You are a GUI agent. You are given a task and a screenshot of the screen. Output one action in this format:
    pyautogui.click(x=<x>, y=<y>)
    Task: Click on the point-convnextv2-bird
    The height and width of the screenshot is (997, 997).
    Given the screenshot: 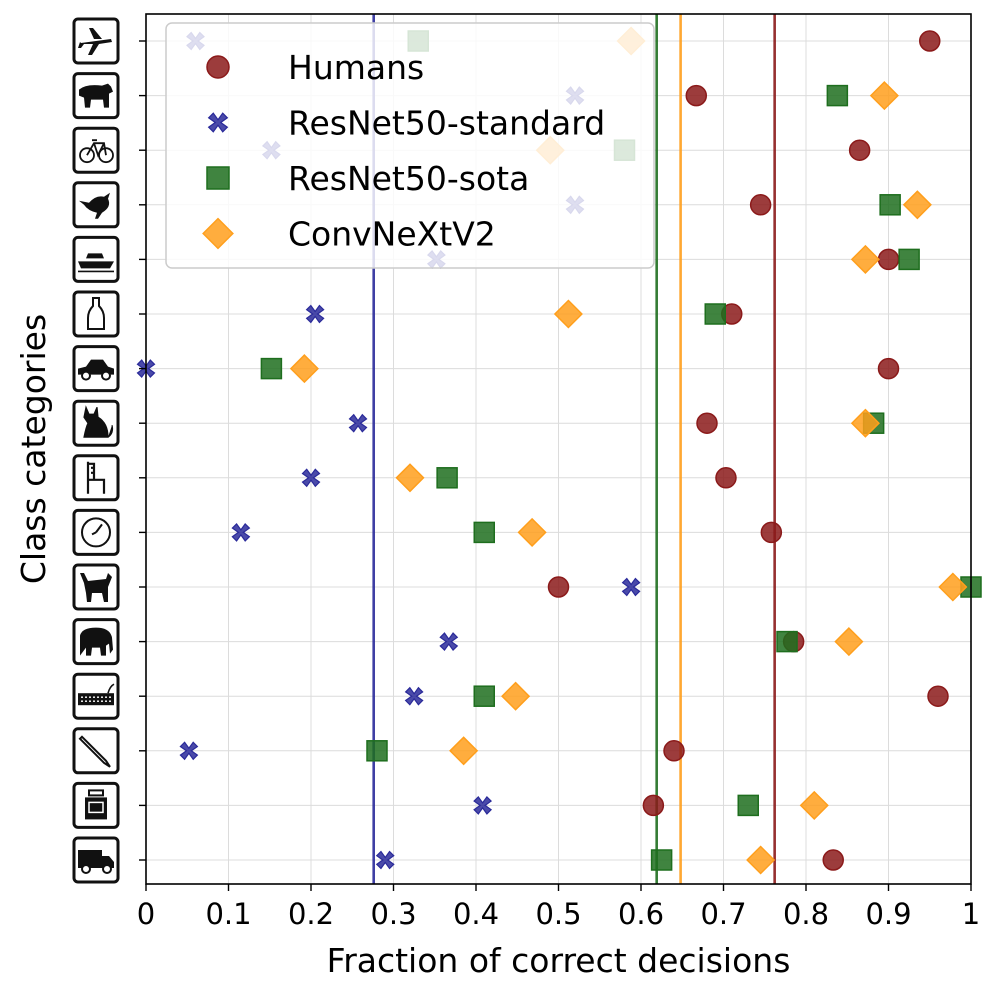 What is the action you would take?
    pyautogui.click(x=917, y=205)
    